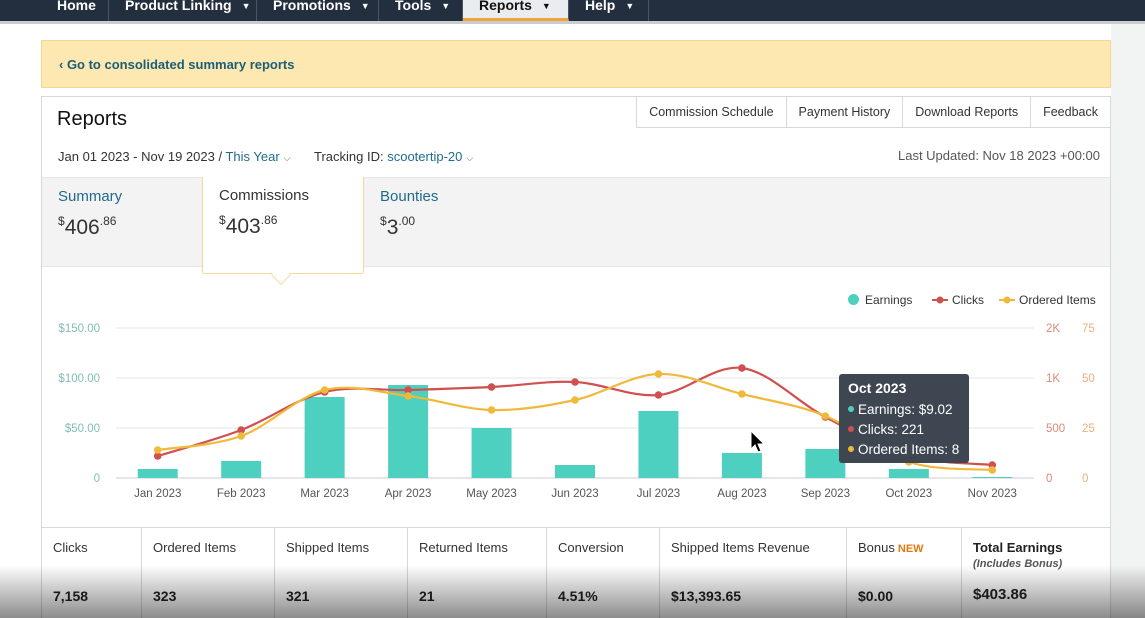 The image size is (1145, 618). What do you see at coordinates (958, 300) in the screenshot?
I see `legend-clicks: Clicks` at bounding box center [958, 300].